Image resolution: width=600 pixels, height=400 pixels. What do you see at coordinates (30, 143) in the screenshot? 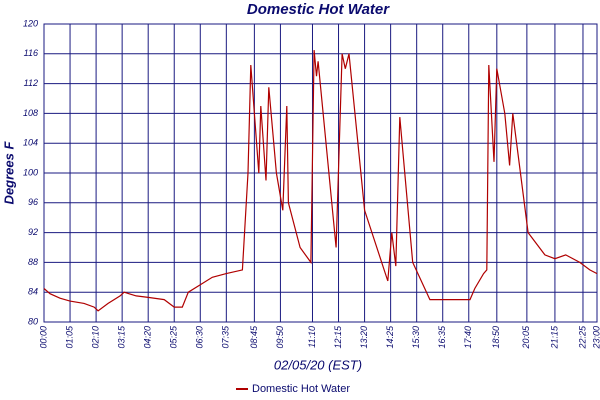
I see `y-tick-label: 104` at bounding box center [30, 143].